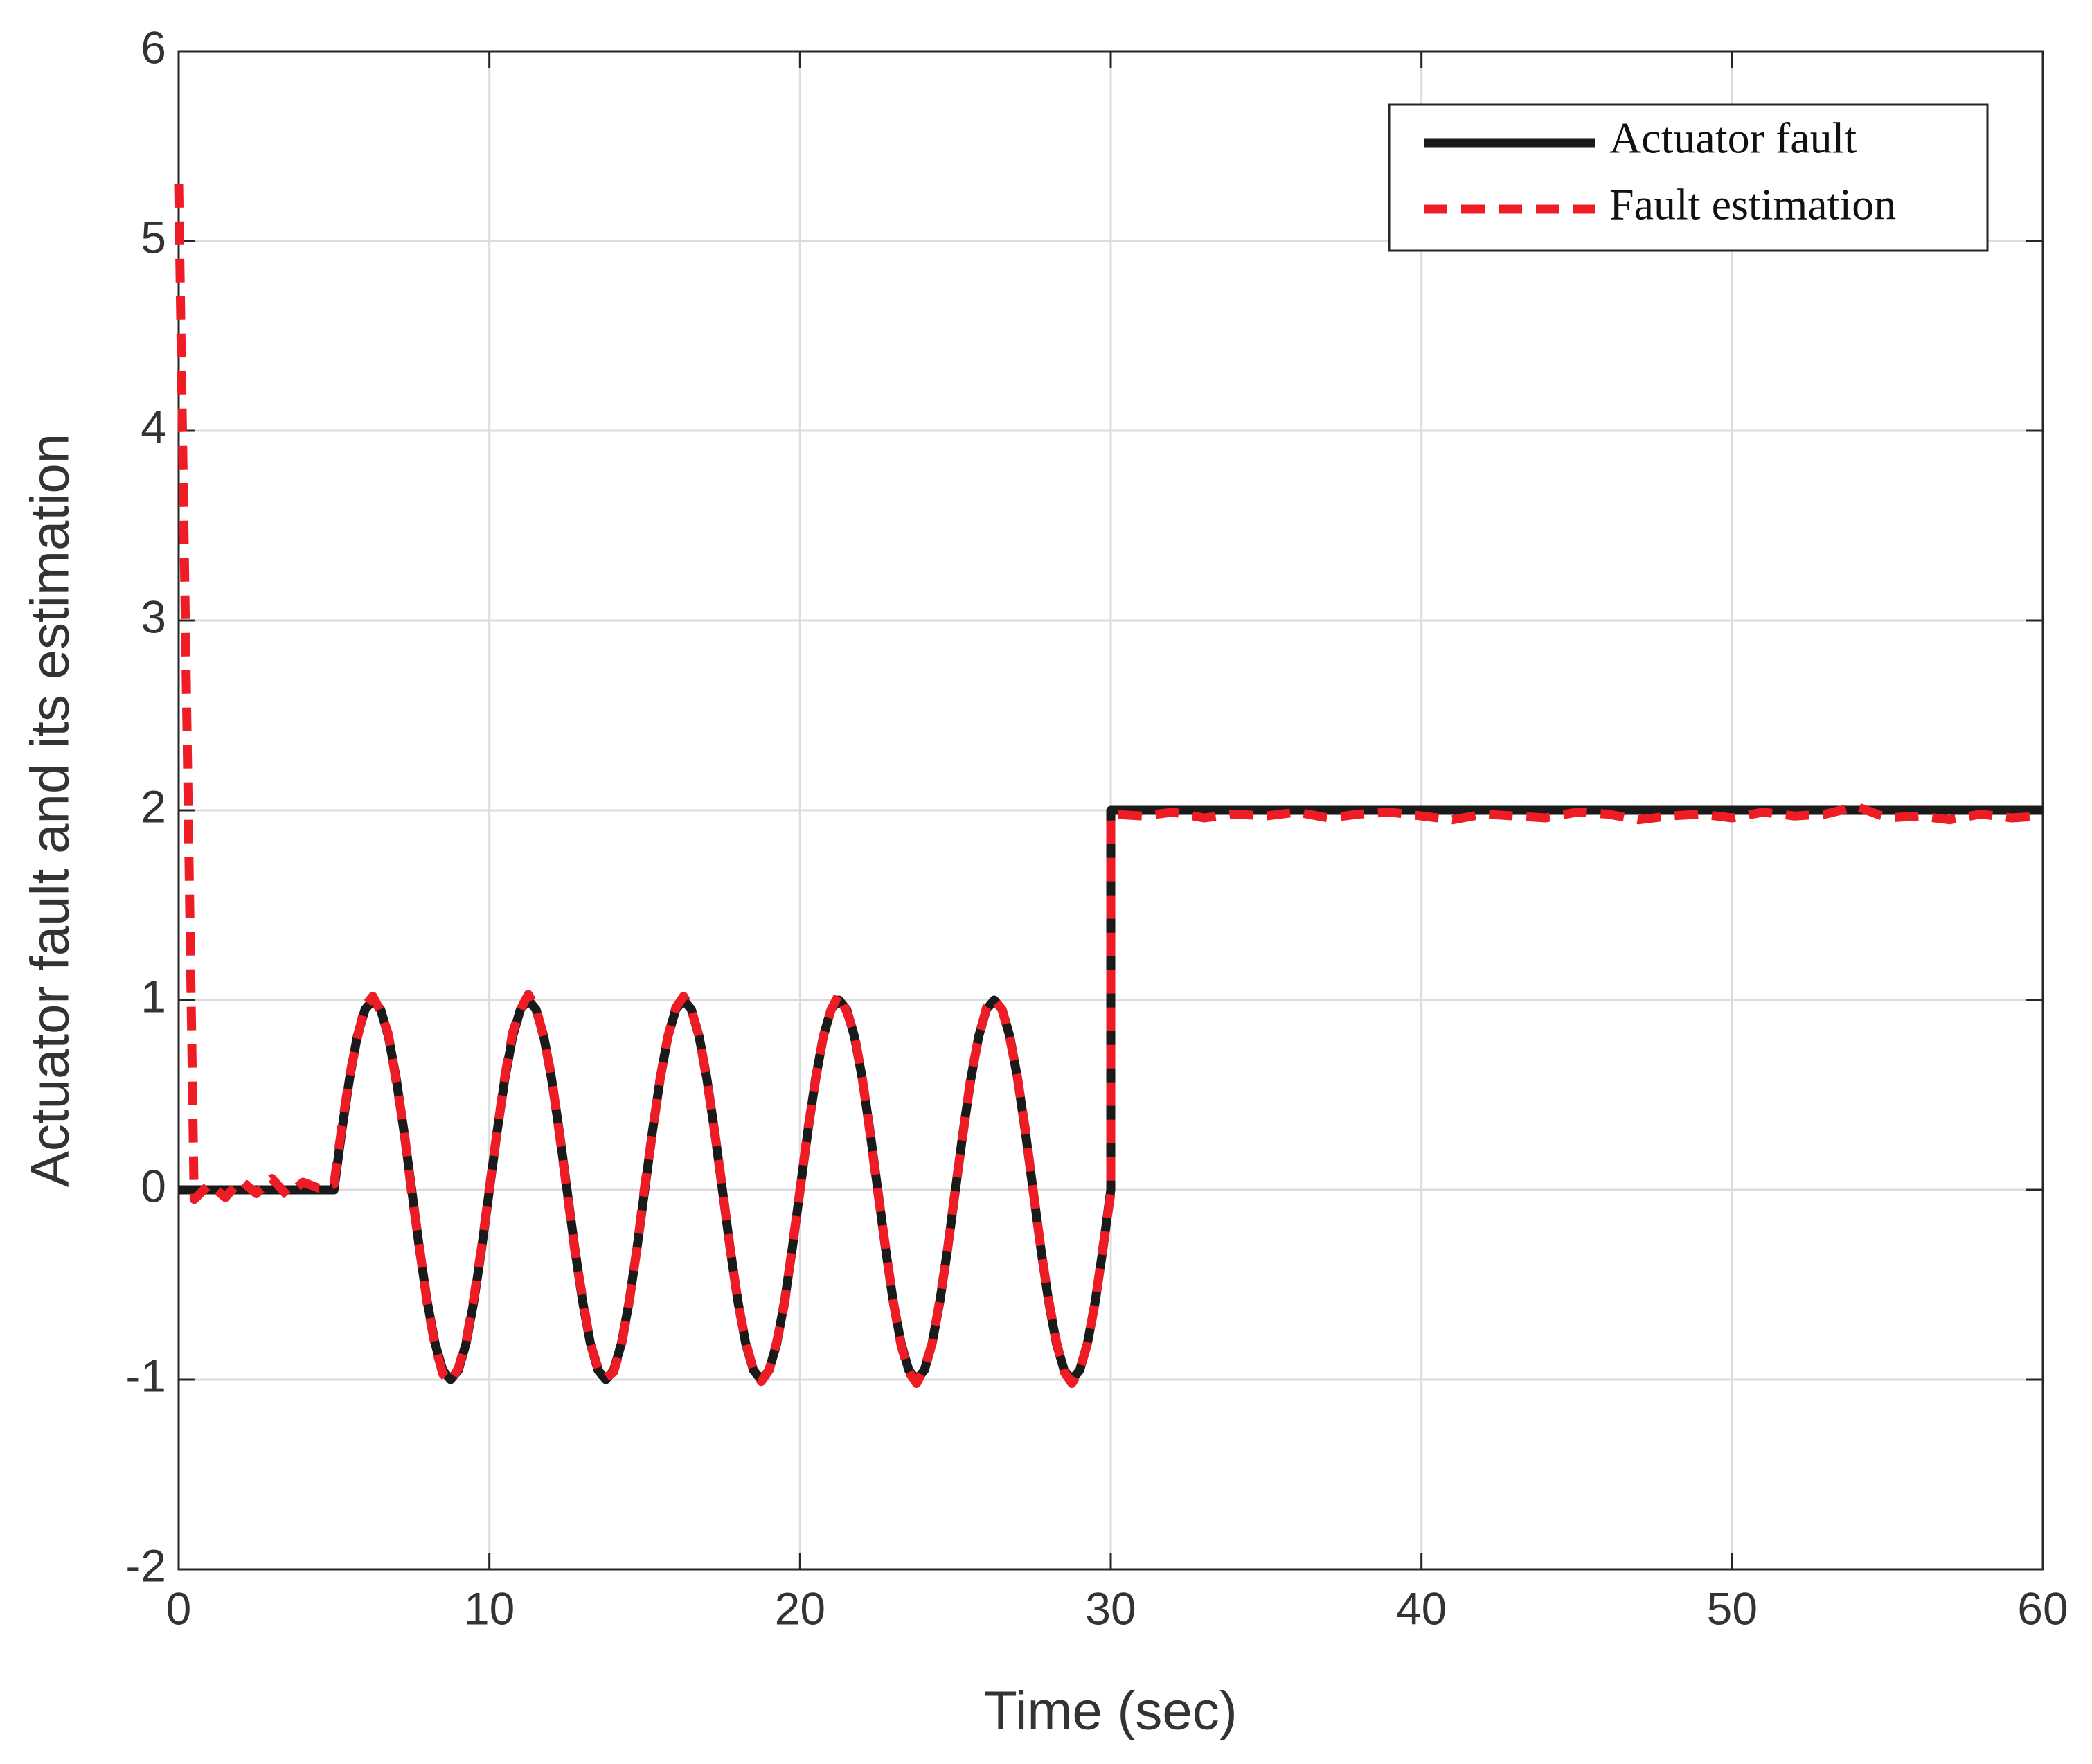  Describe the element at coordinates (179, 1609) in the screenshot. I see `x-tick-label: 0` at that location.